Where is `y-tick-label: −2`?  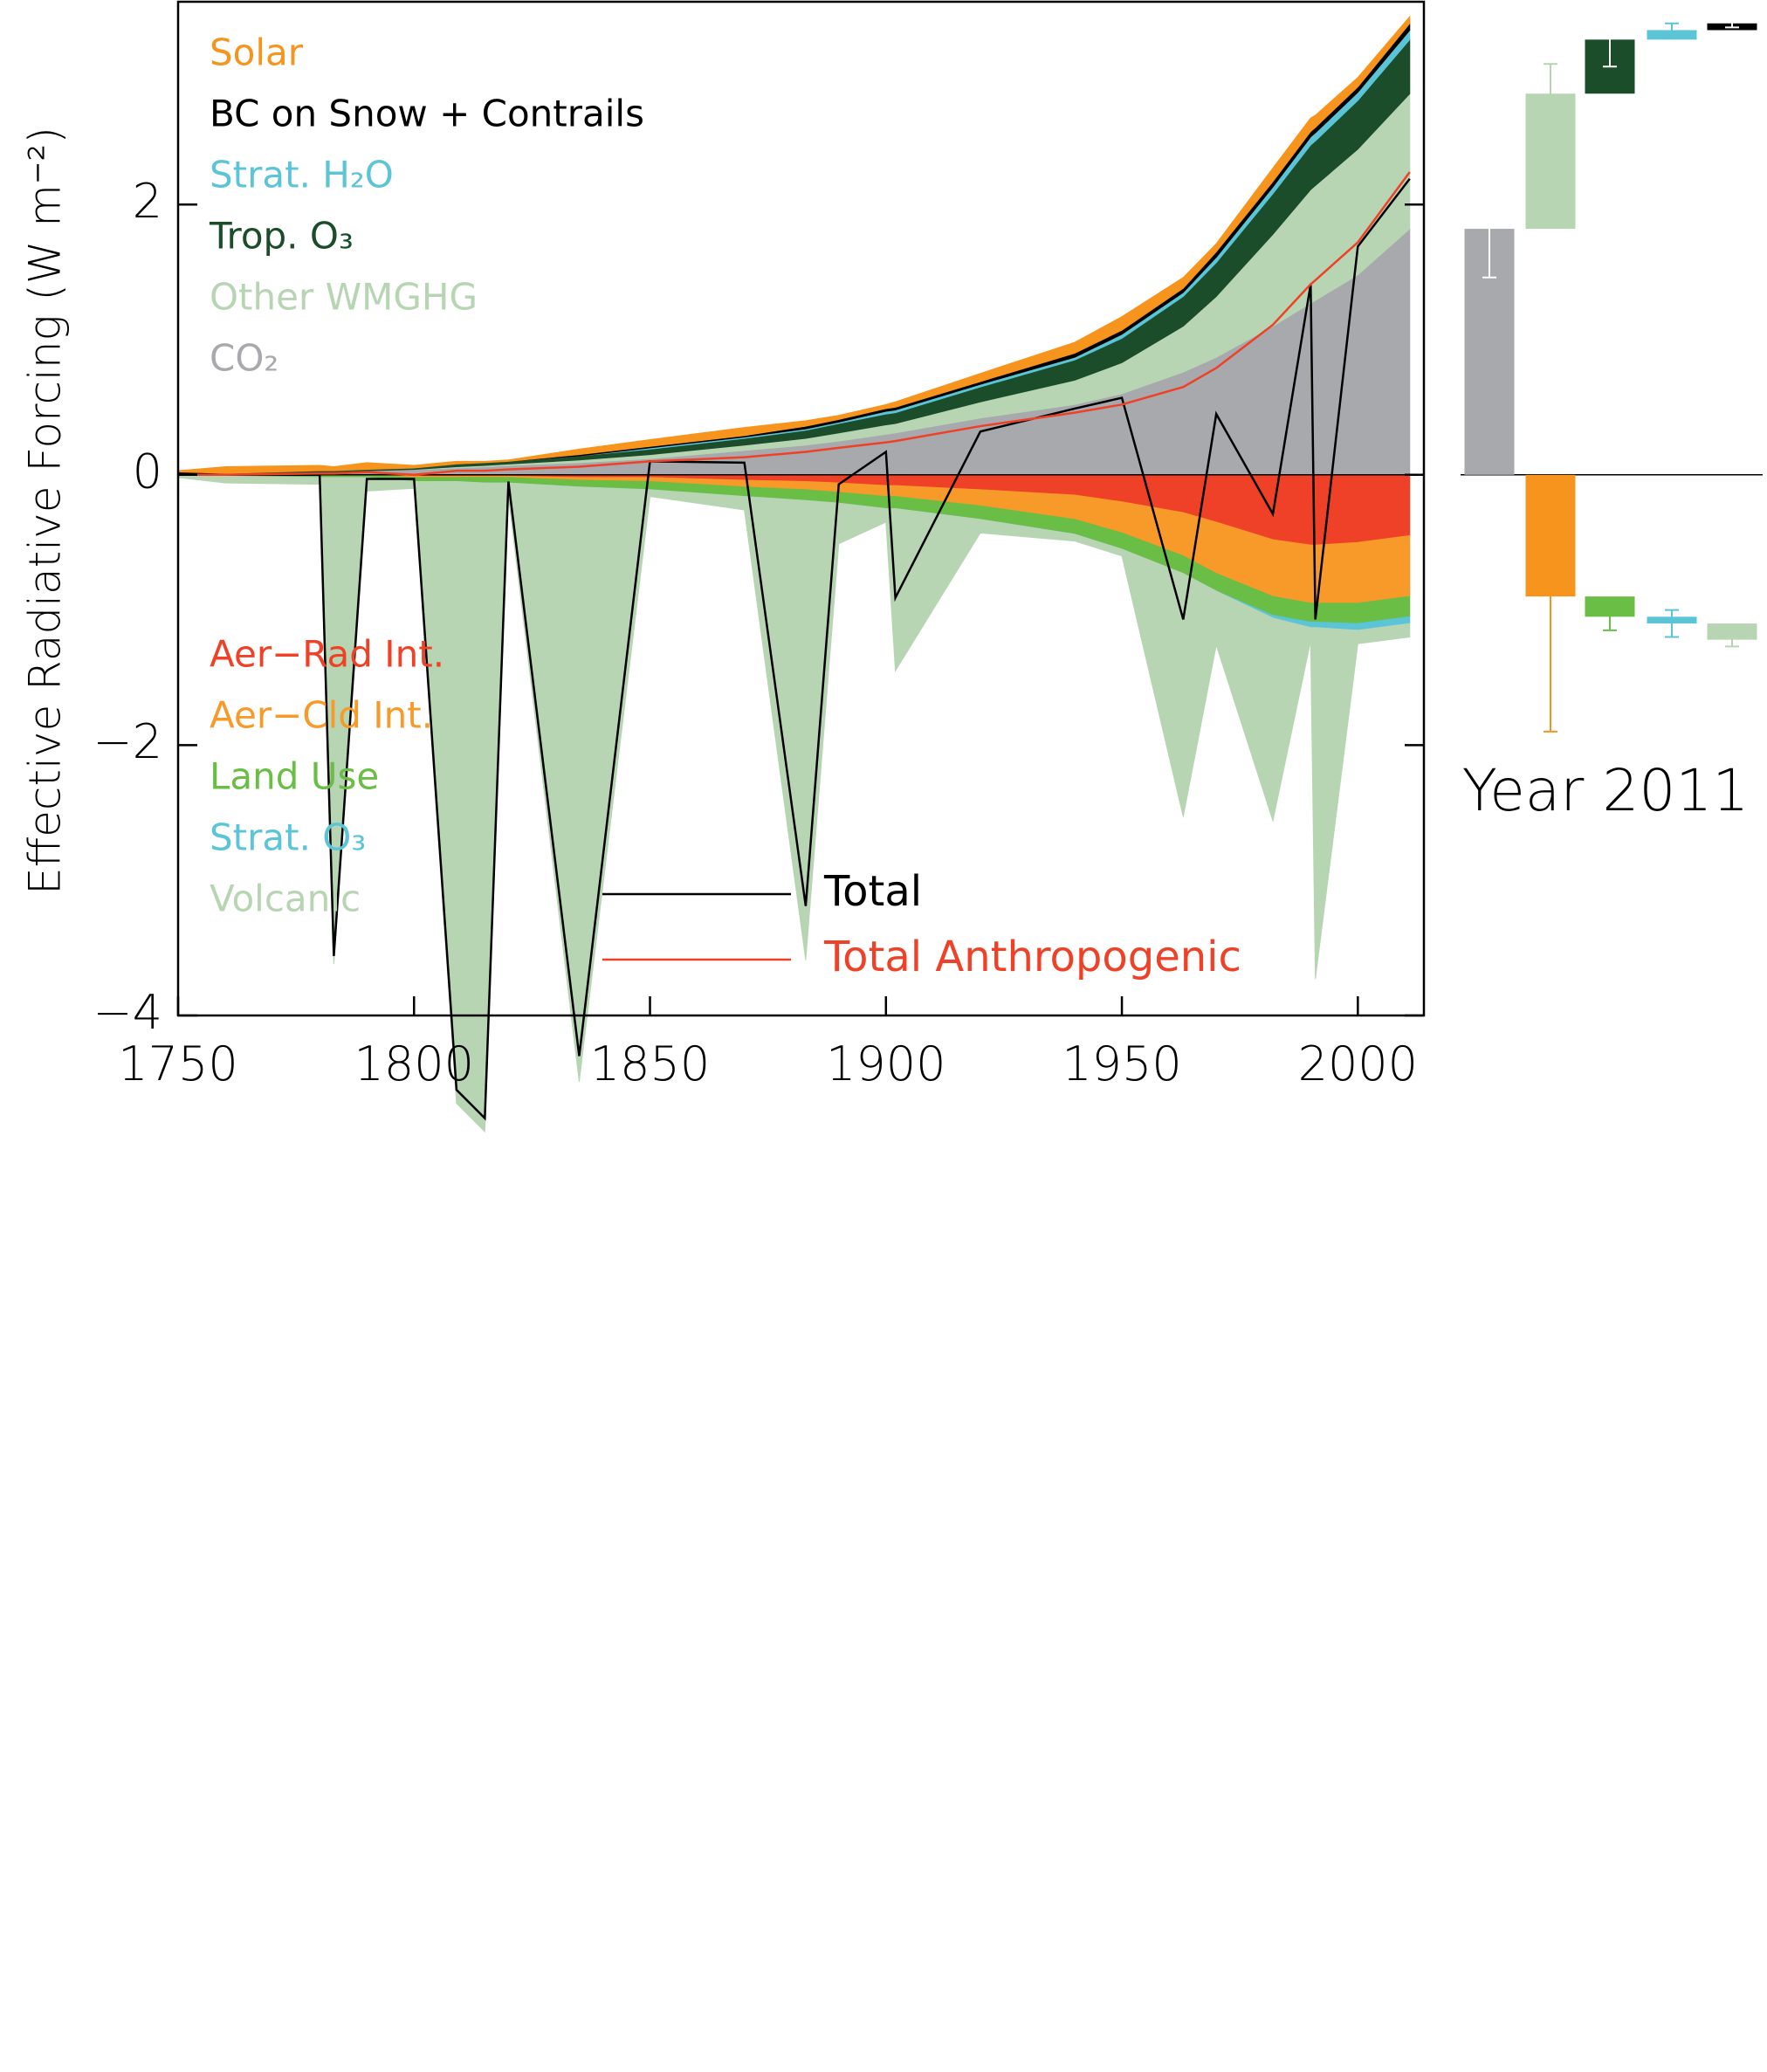
y-tick-label: −2 is located at coordinates (127, 741).